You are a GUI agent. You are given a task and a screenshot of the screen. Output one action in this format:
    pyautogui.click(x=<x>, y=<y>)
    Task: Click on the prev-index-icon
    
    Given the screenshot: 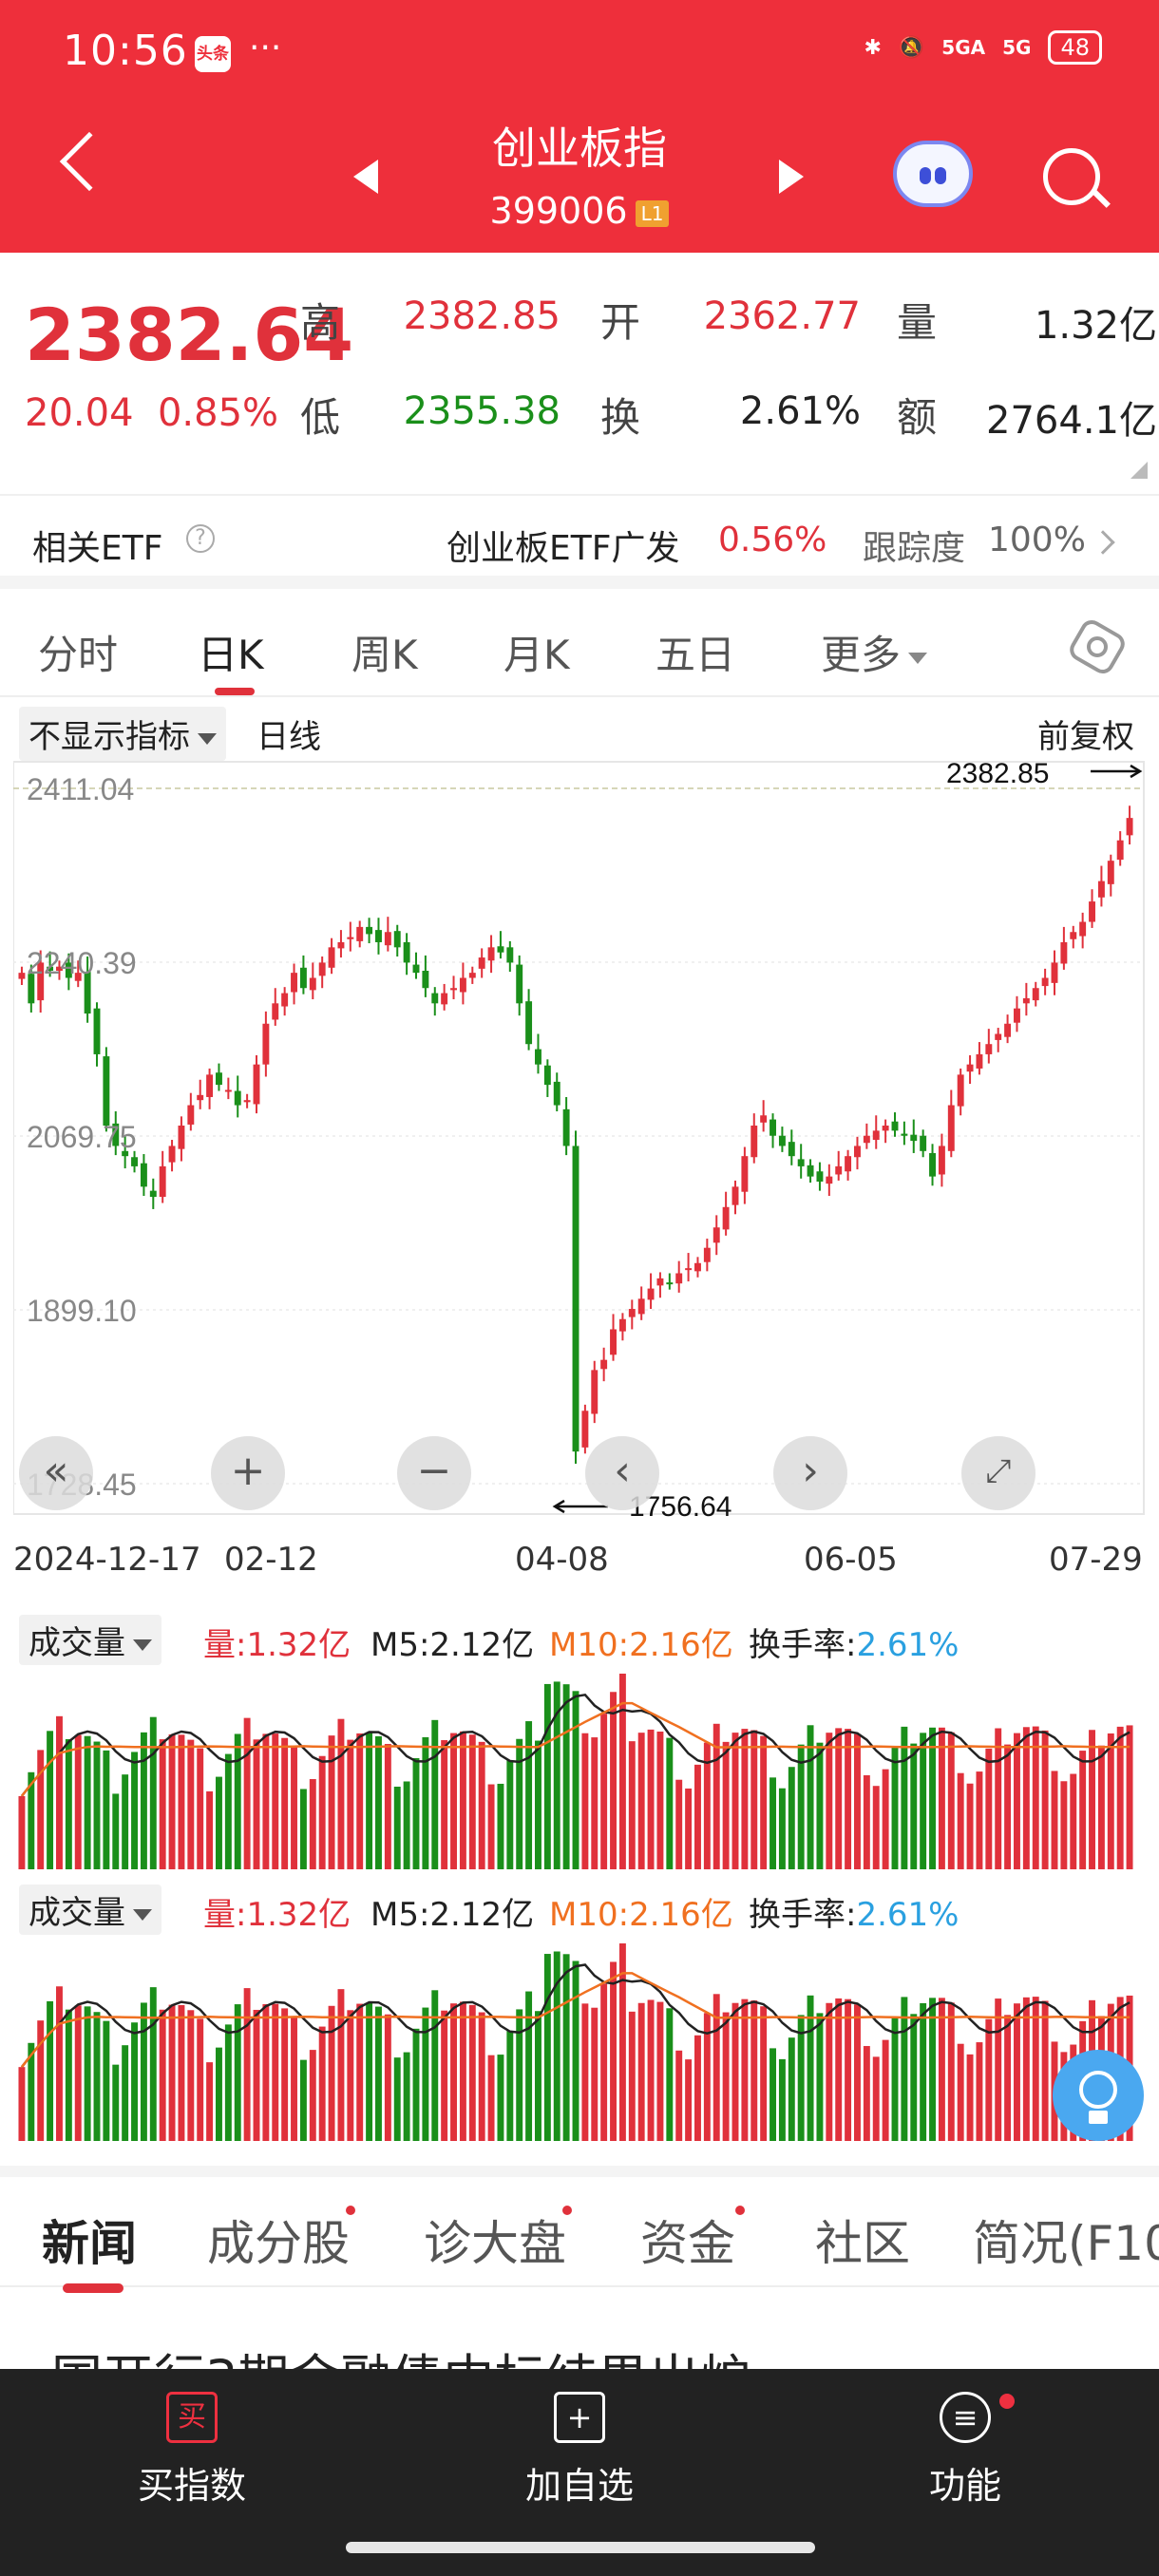 What is the action you would take?
    pyautogui.click(x=365, y=177)
    